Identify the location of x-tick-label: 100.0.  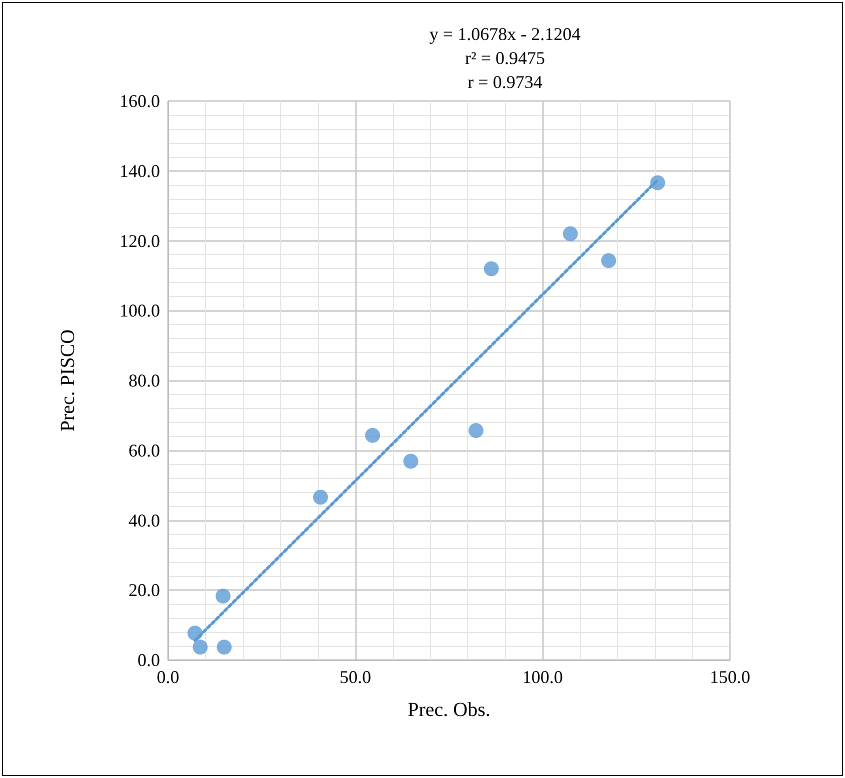
(542, 677).